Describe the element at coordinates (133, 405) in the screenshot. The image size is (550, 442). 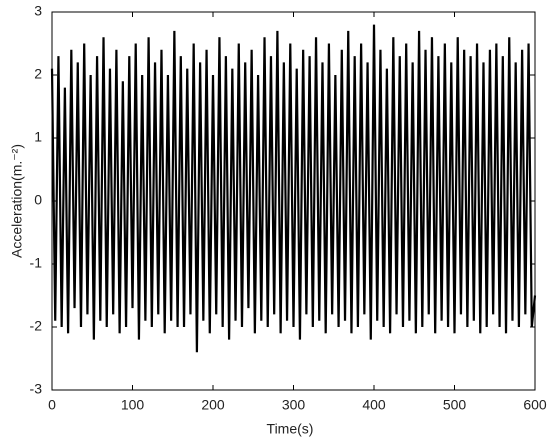
I see `x-tick-label: 100` at that location.